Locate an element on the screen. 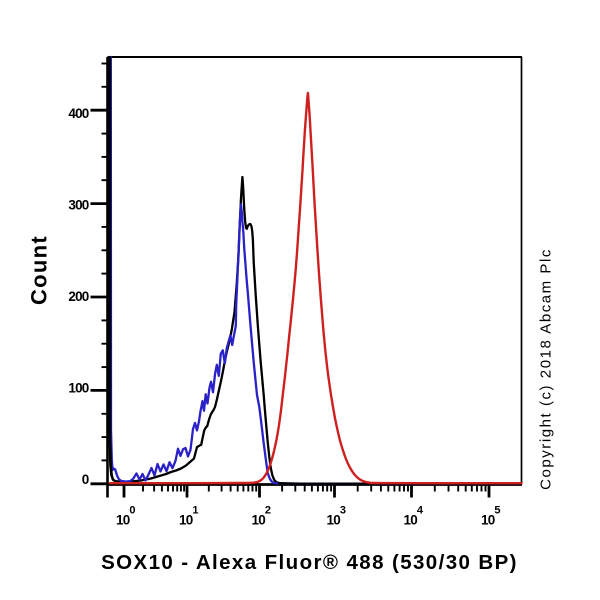 The height and width of the screenshot is (600, 600). svg-text: 100 is located at coordinates (78, 388).